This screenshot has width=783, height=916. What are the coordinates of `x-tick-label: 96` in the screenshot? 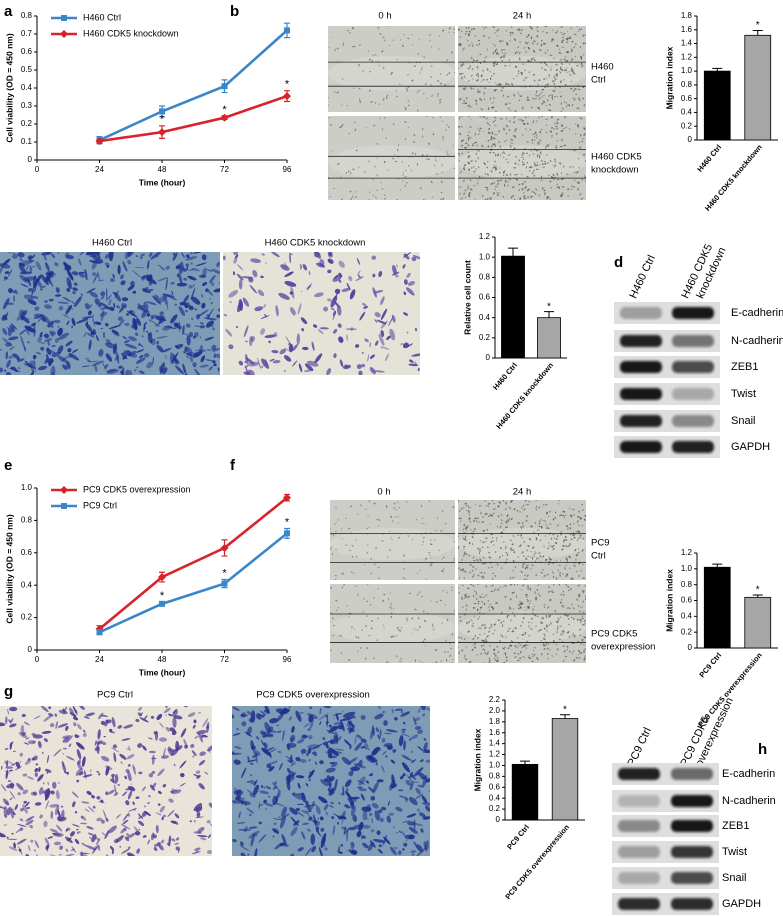 It's located at (287, 659).